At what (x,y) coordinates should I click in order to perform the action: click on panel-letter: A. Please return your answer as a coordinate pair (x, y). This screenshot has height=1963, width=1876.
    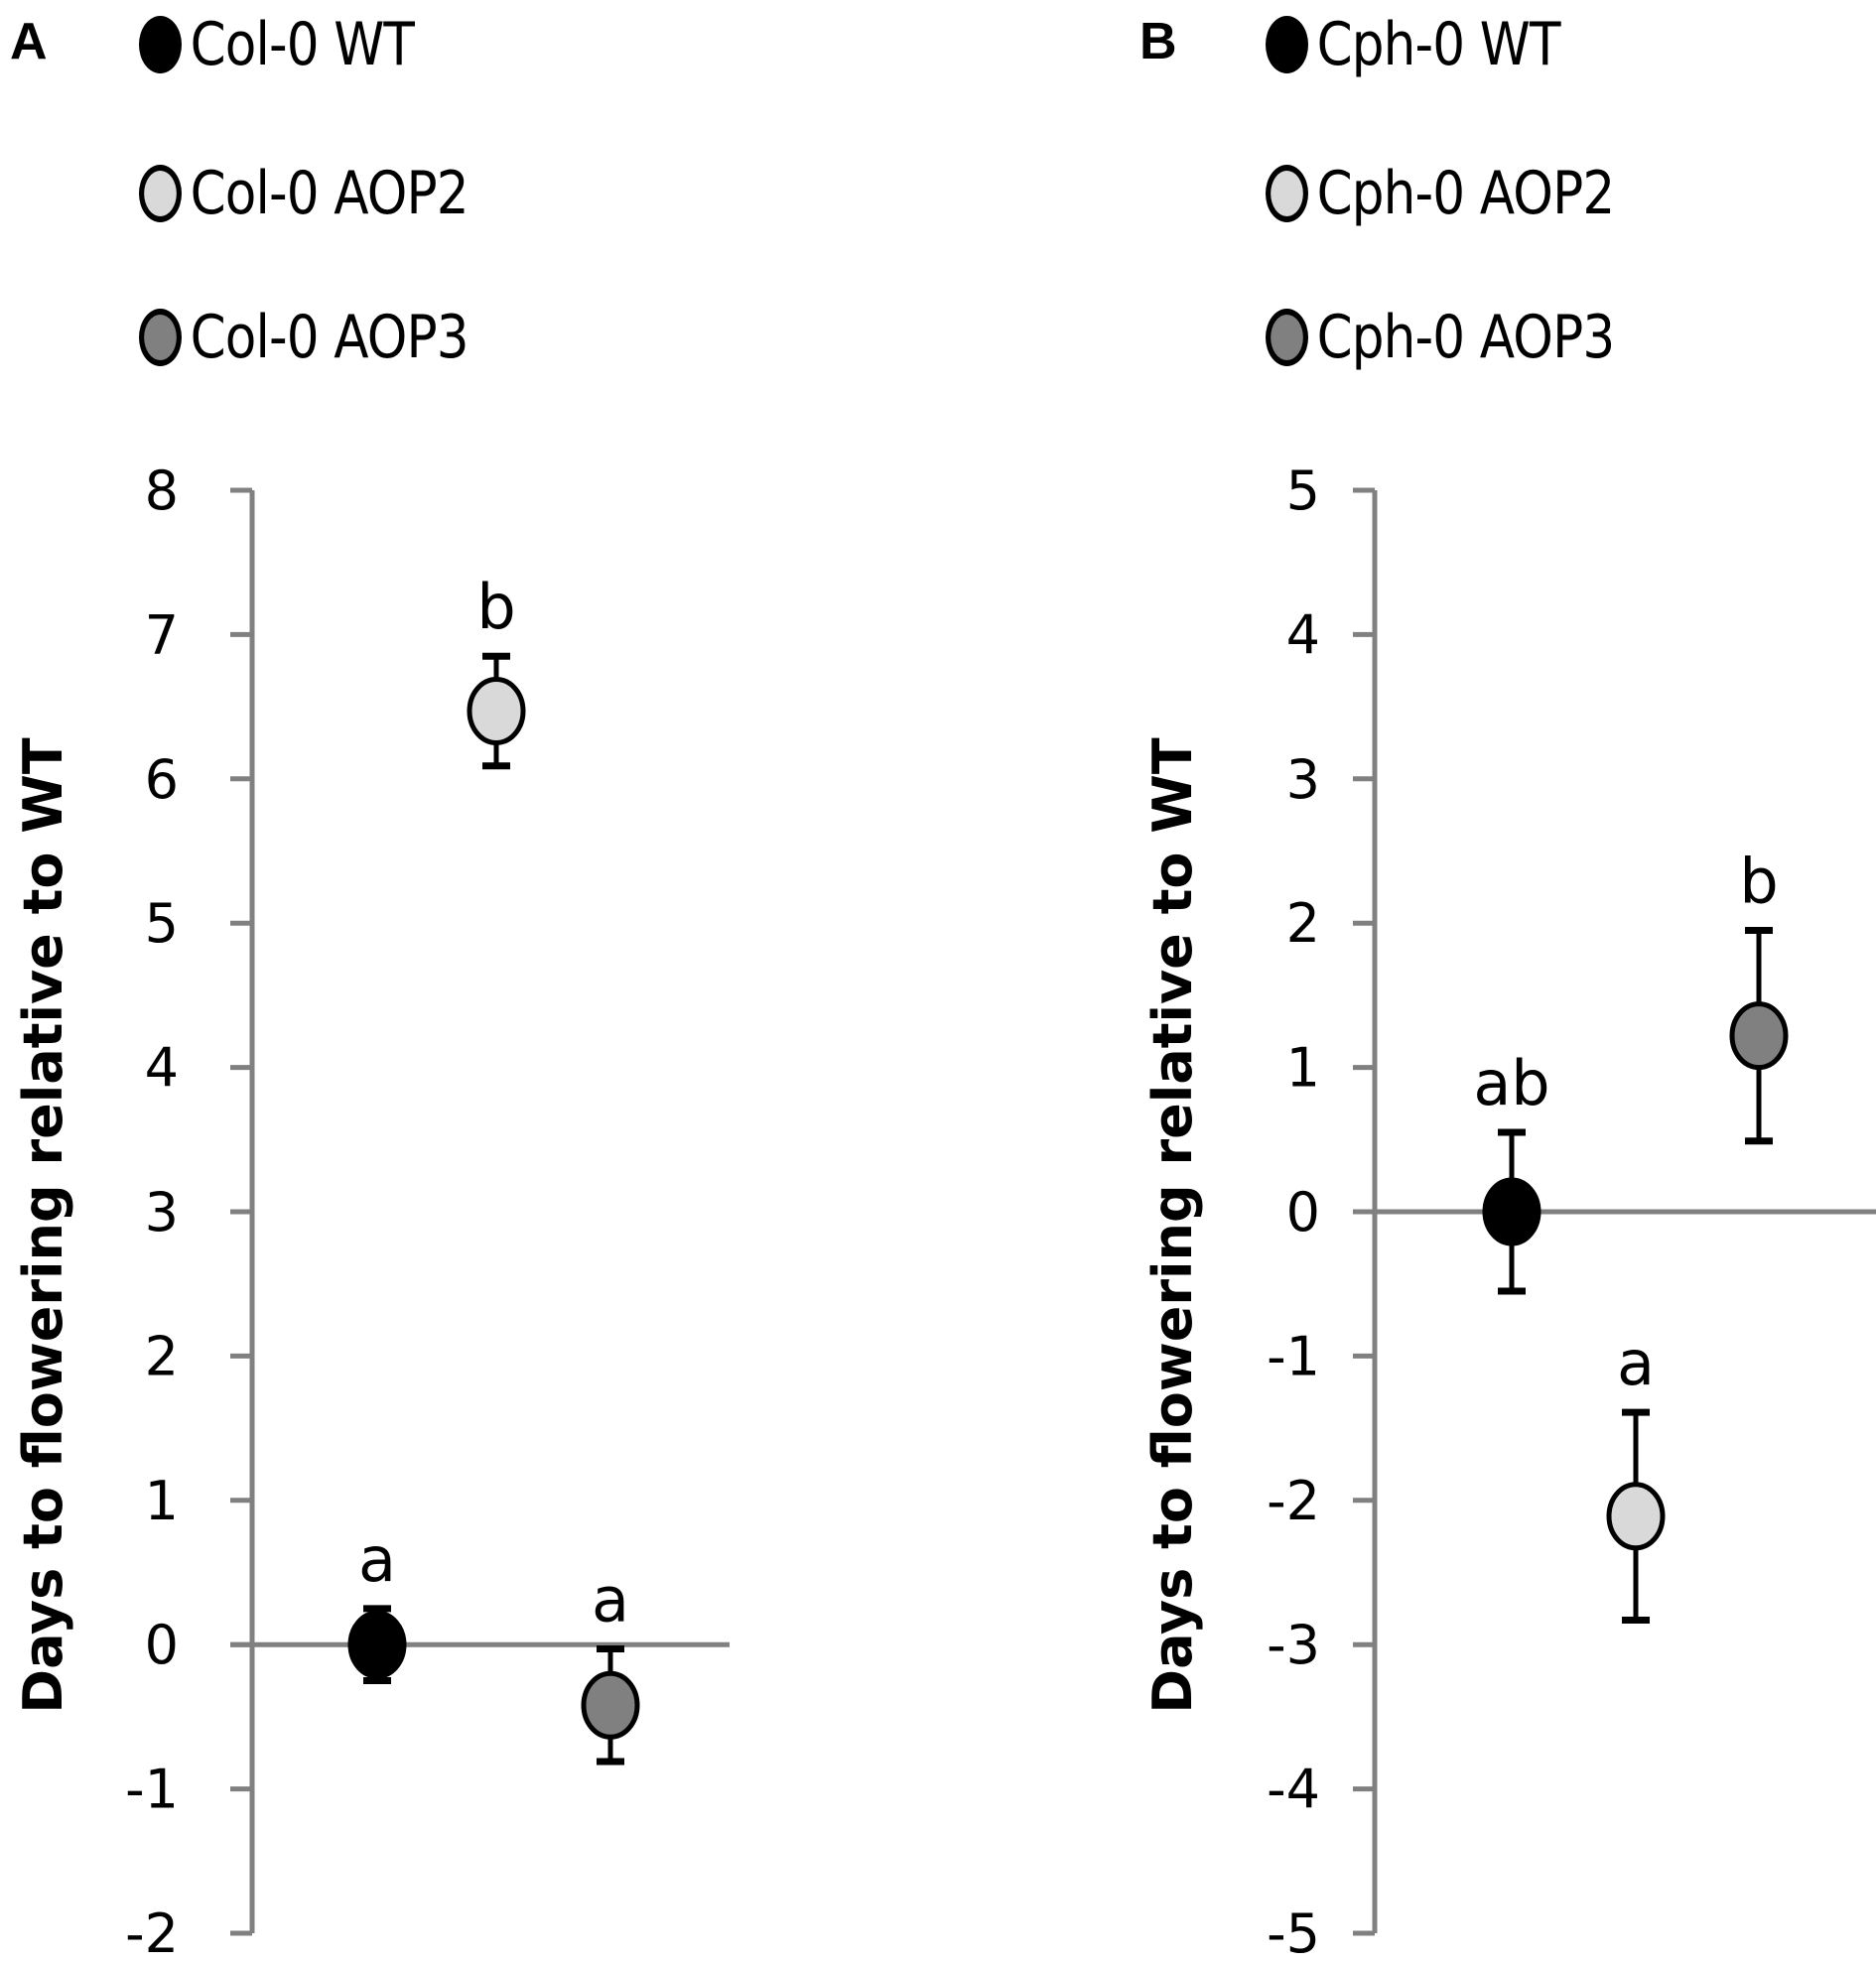
    Looking at the image, I should click on (29, 41).